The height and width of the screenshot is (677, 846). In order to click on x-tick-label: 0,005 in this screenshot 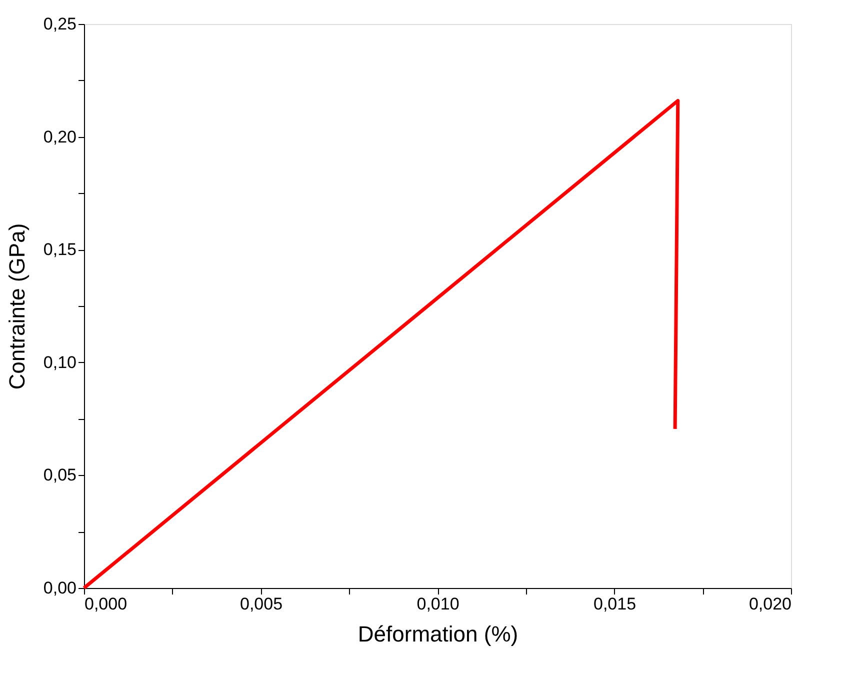, I will do `click(261, 604)`.